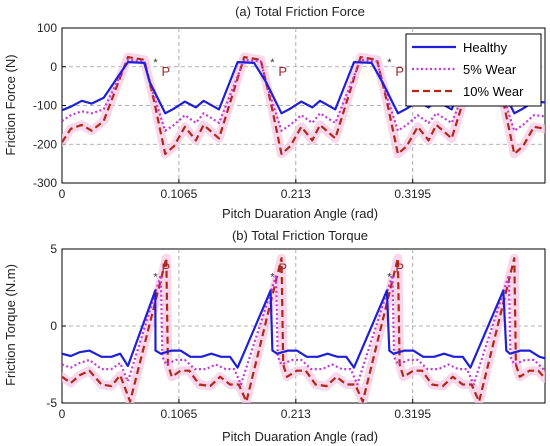  I want to click on y-tick-label: -100, so click(45, 106).